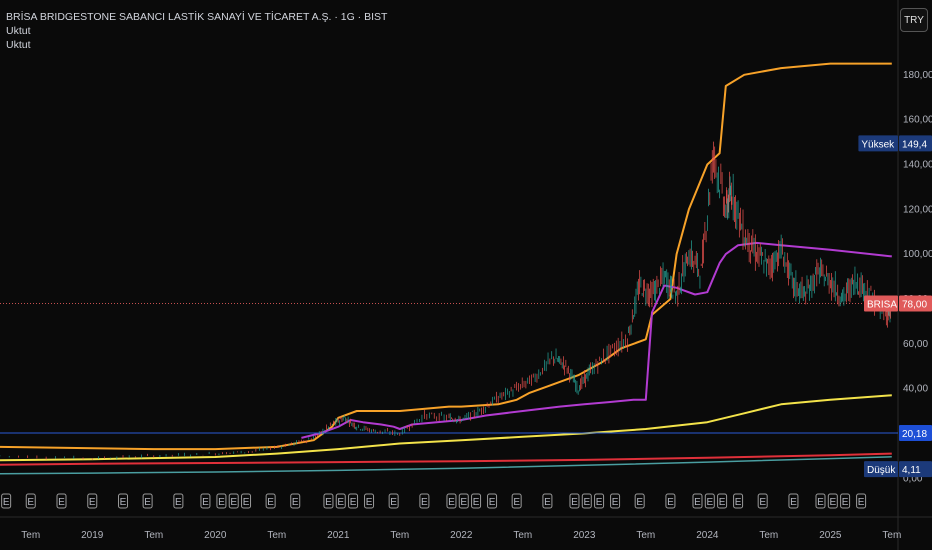 This screenshot has width=932, height=550. I want to click on y-tick-label: 60,00, so click(915, 344).